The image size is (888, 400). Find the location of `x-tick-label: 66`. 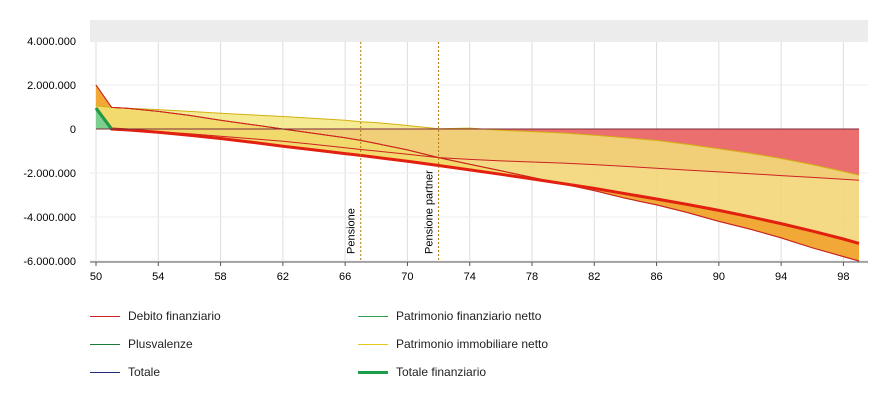

x-tick-label: 66 is located at coordinates (345, 277).